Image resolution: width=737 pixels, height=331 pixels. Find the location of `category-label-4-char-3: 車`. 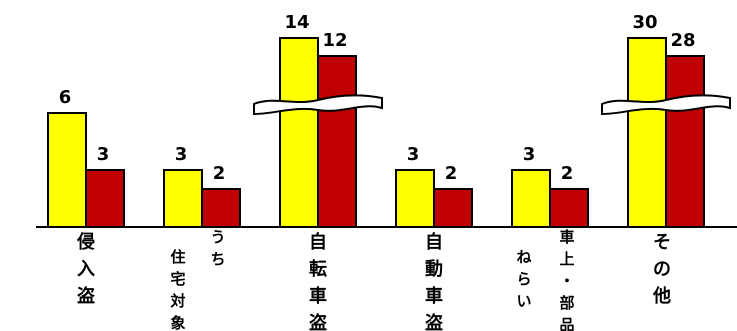

category-label-4-char-3: 車 is located at coordinates (434, 296).